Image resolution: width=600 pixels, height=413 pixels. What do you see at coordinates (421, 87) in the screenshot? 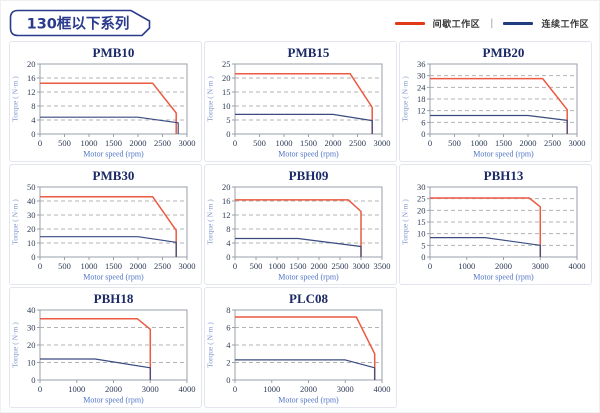
I see `y-tick-label: 24` at bounding box center [421, 87].